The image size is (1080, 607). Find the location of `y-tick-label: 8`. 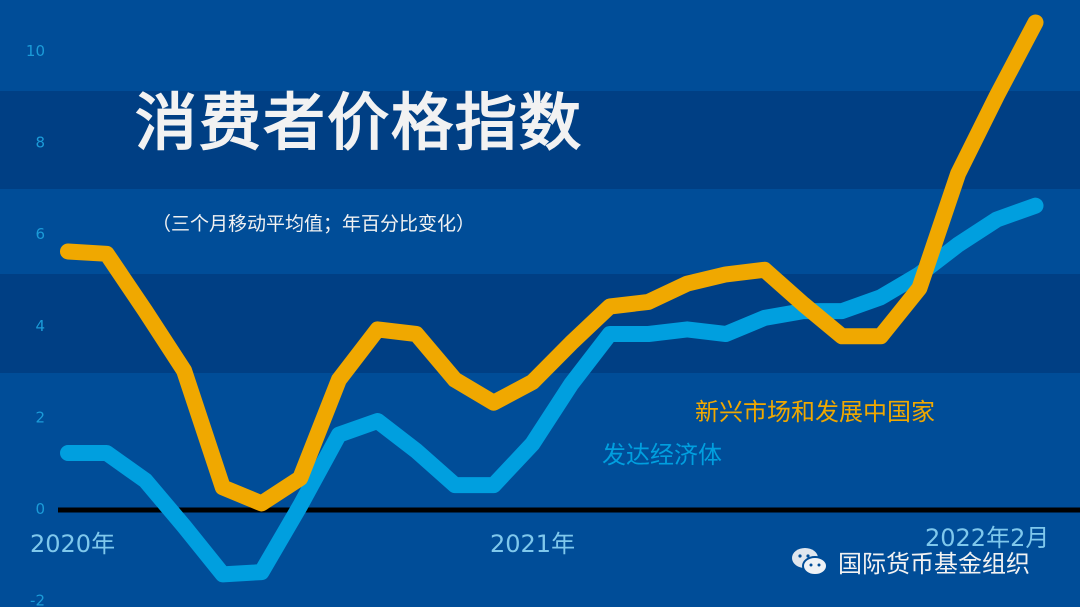

y-tick-label: 8 is located at coordinates (40, 143).